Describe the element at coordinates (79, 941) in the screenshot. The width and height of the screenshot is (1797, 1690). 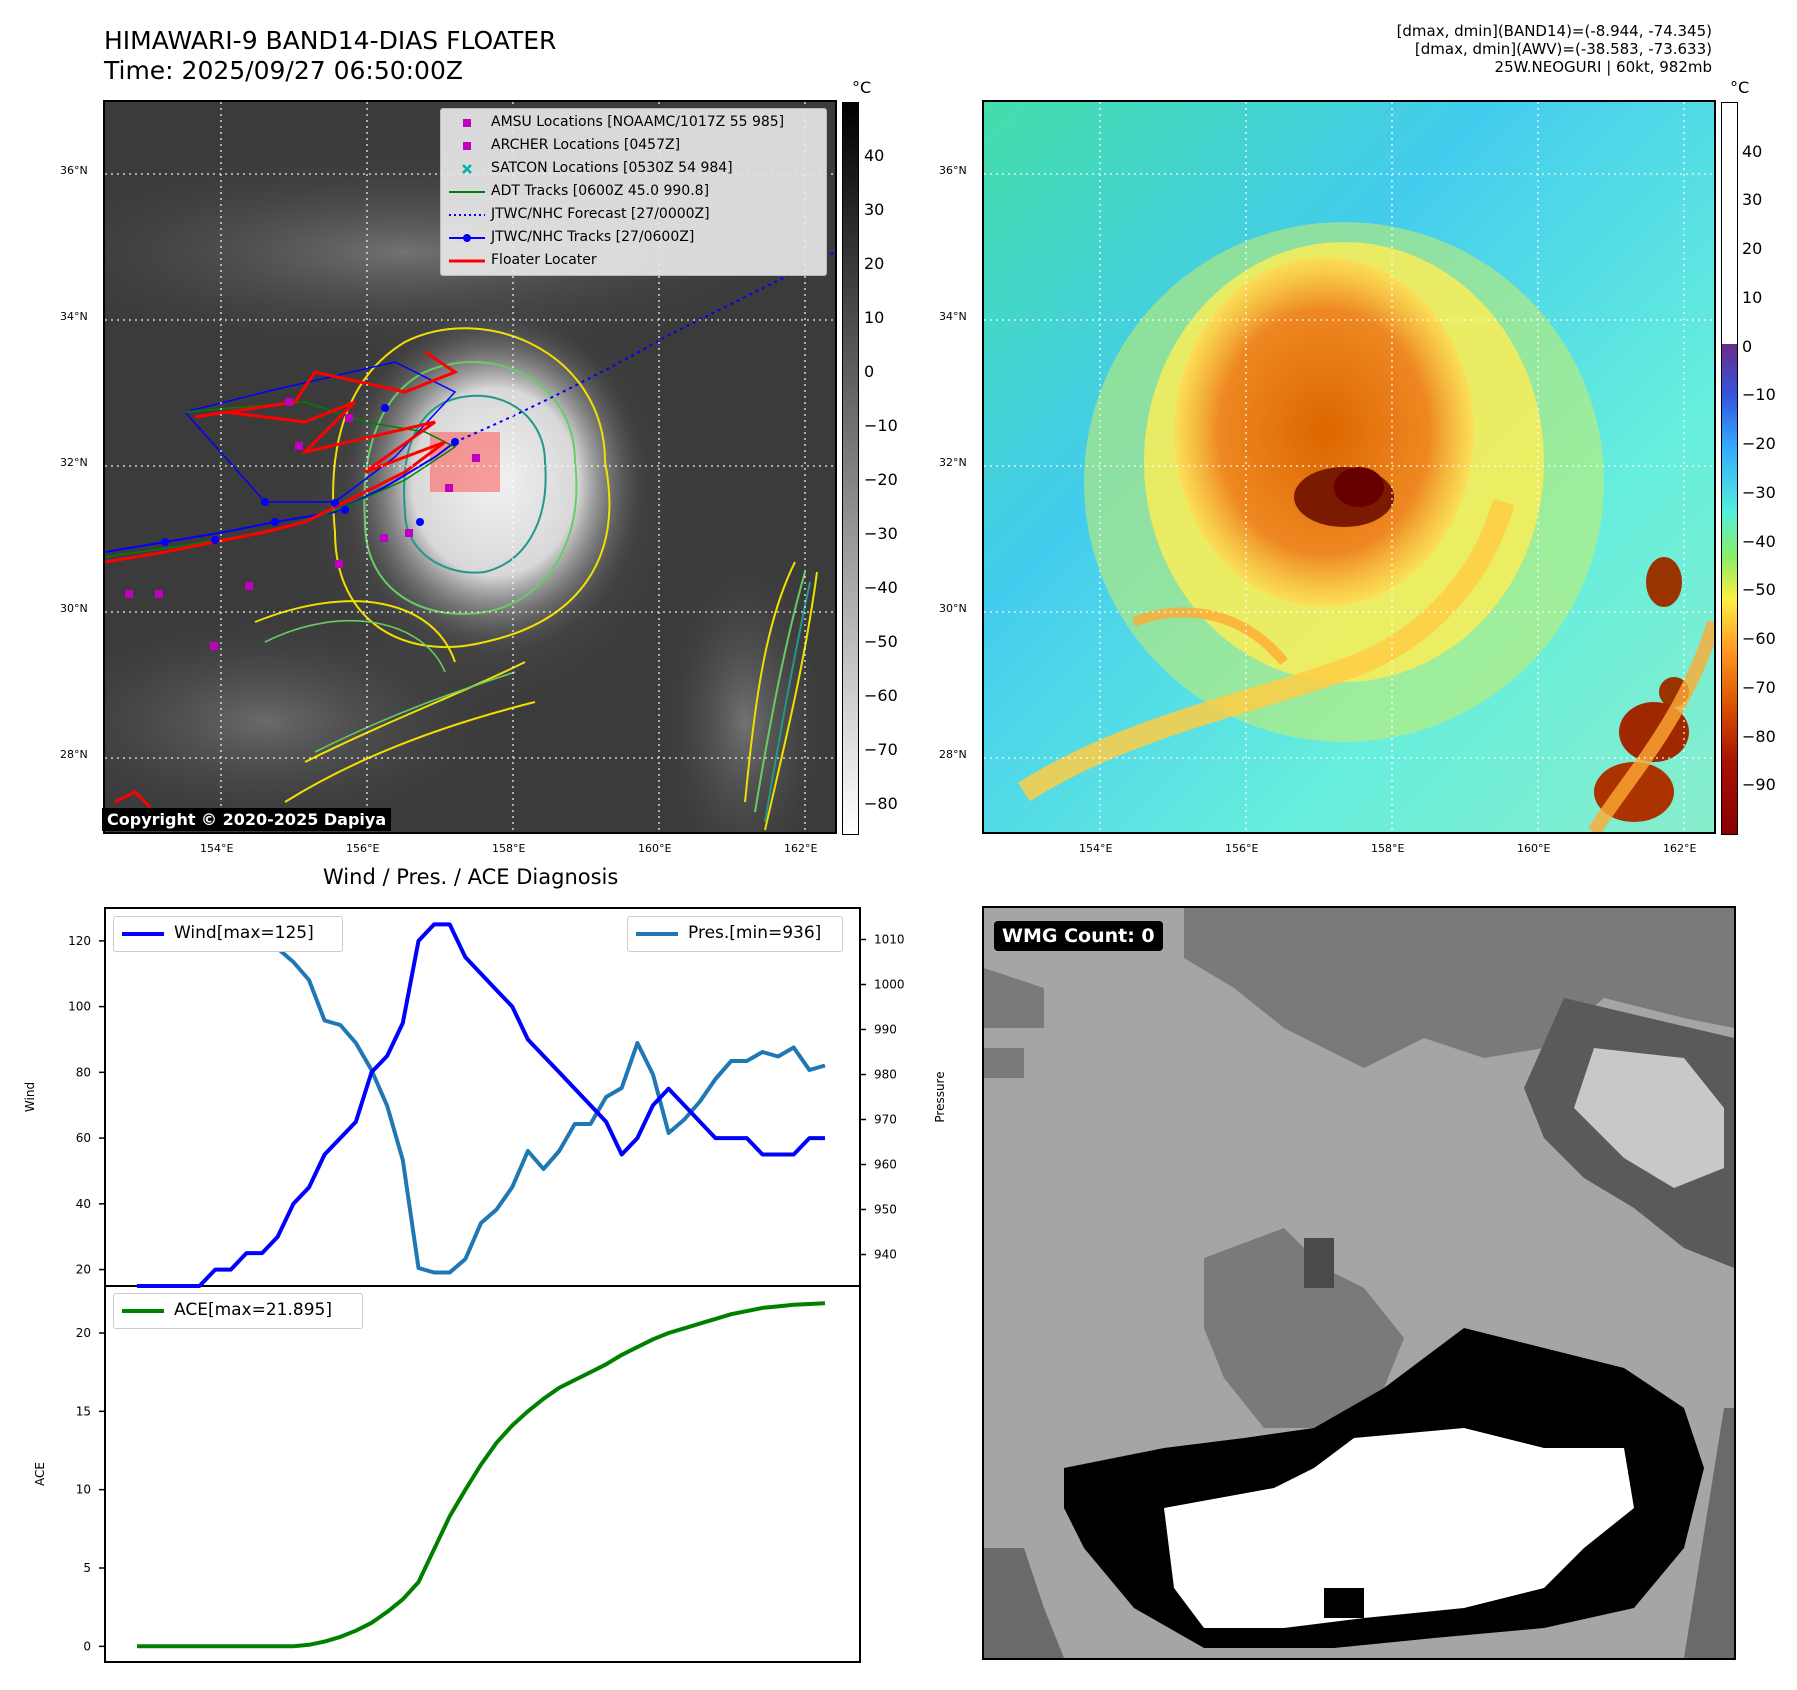
I see `wind-y-tick-label: 120` at that location.